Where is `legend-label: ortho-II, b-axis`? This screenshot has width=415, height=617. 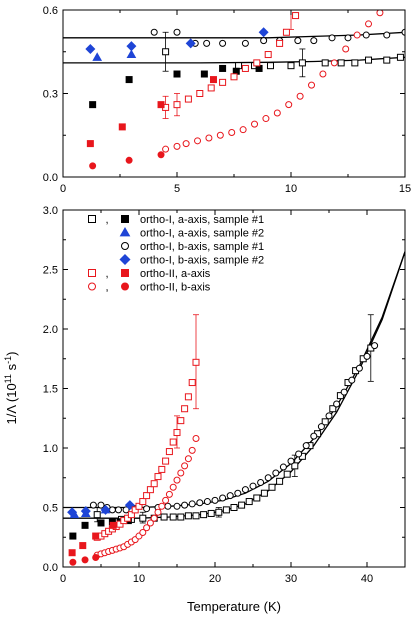 legend-label: ortho-II, b-axis is located at coordinates (175, 288).